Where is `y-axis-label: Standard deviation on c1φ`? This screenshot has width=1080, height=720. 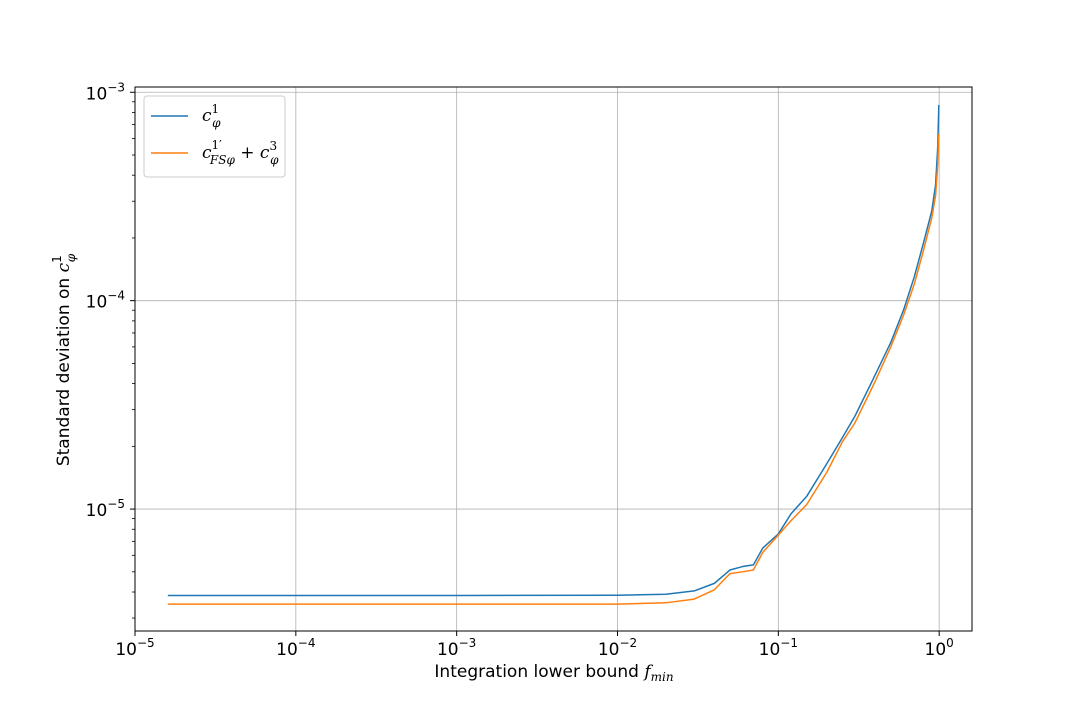 y-axis-label: Standard deviation on c1φ is located at coordinates (64, 359).